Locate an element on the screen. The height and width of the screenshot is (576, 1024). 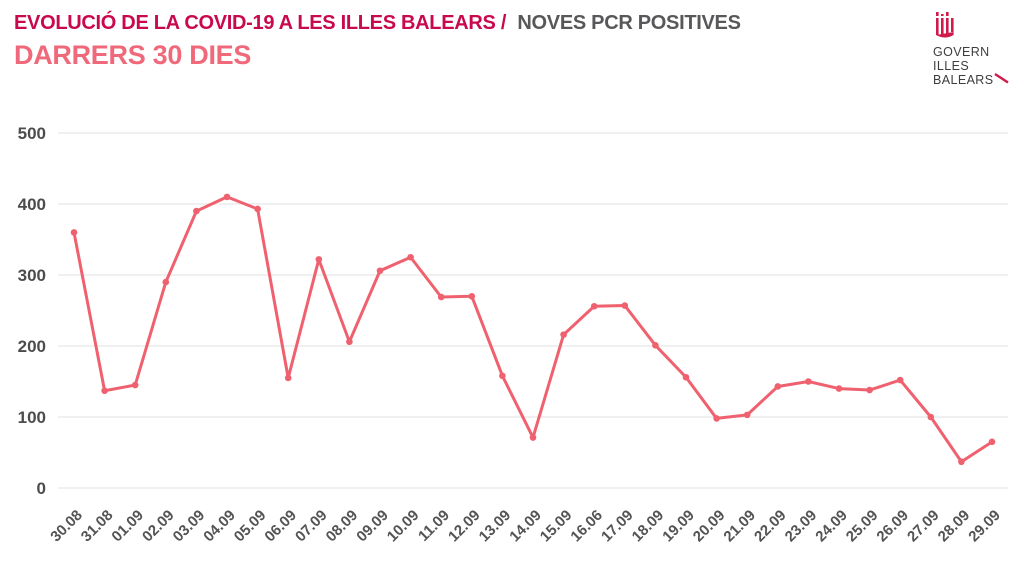
x-tick-label: 18.09 is located at coordinates (648, 526).